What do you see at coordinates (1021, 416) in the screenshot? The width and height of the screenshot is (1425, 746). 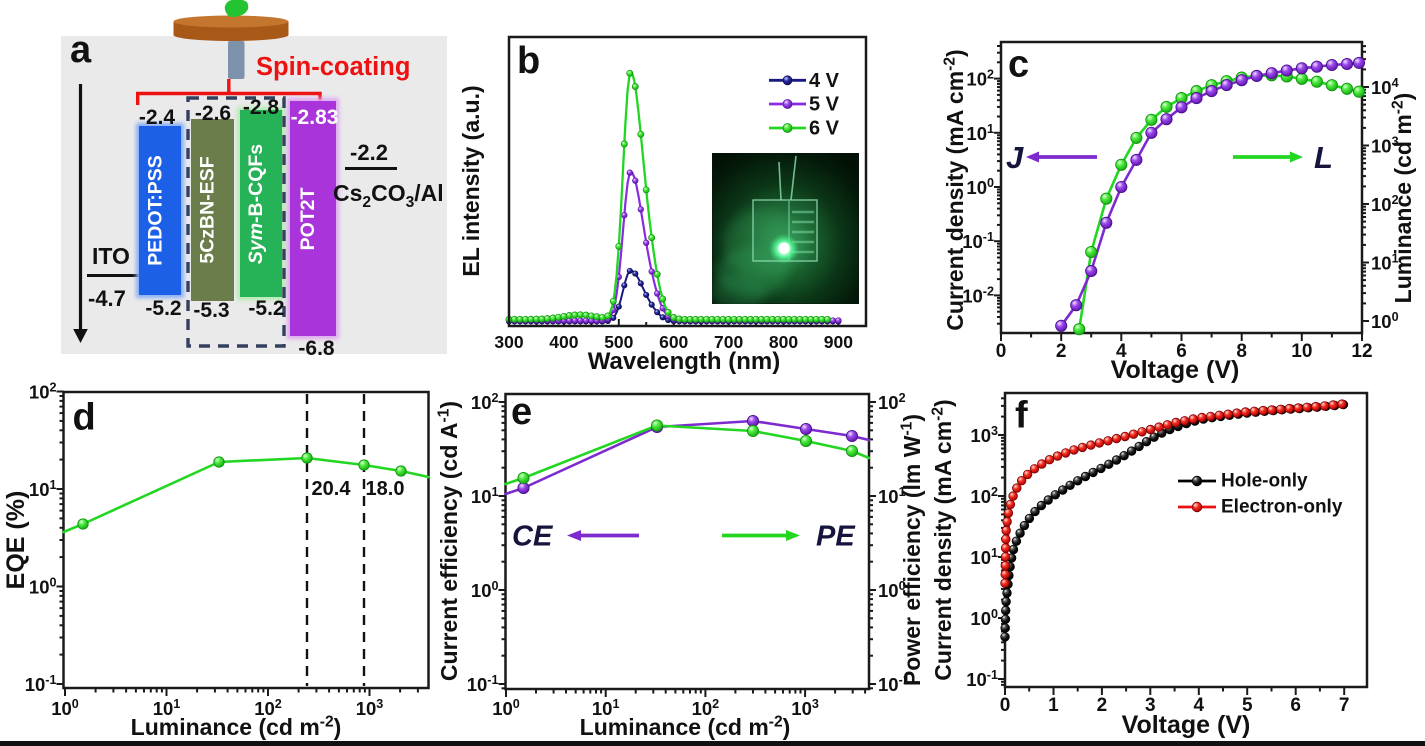 I see `svg-text: f` at bounding box center [1021, 416].